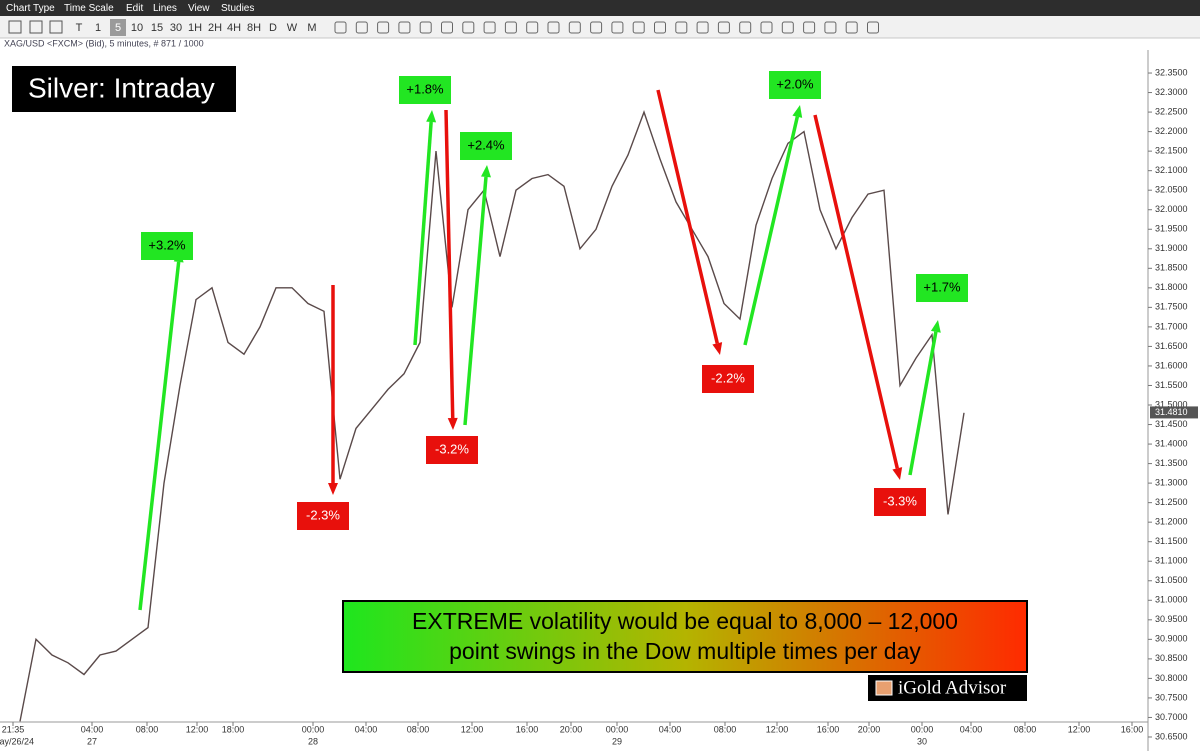  Describe the element at coordinates (234, 28) in the screenshot. I see `toolbar-button: 4H` at that location.